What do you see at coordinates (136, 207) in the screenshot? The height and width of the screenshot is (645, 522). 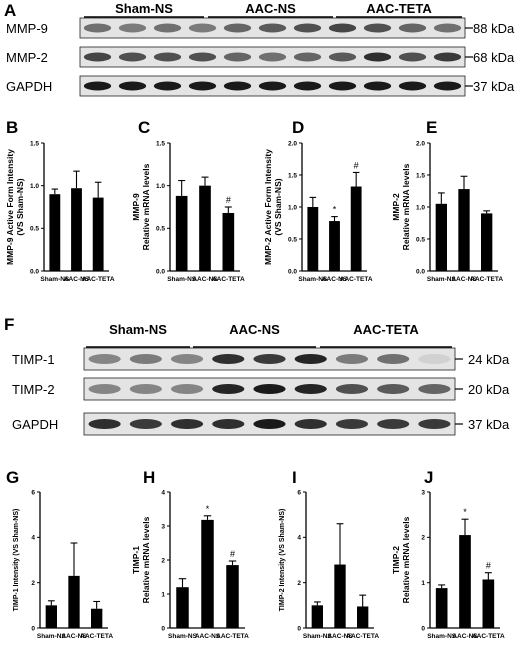 I see `y-axis-label-line: MMP-9` at bounding box center [136, 207].